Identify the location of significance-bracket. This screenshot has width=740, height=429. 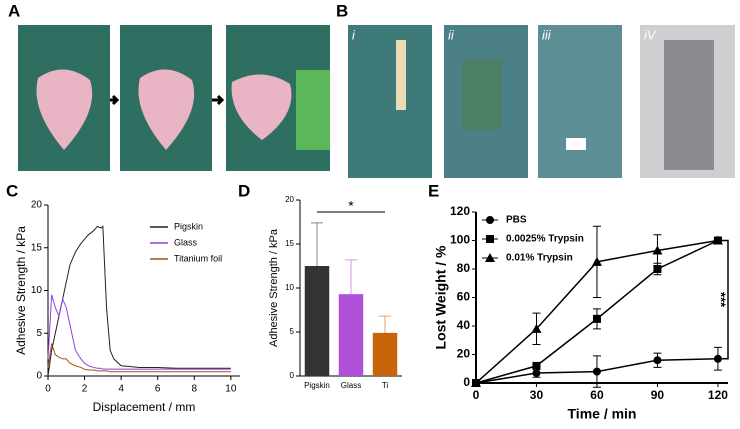
(725, 299).